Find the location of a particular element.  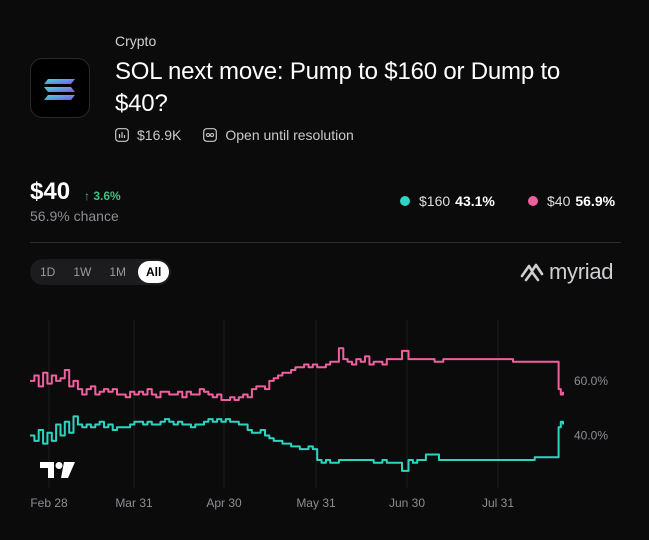

range-button-1w: 1W is located at coordinates (82, 272).